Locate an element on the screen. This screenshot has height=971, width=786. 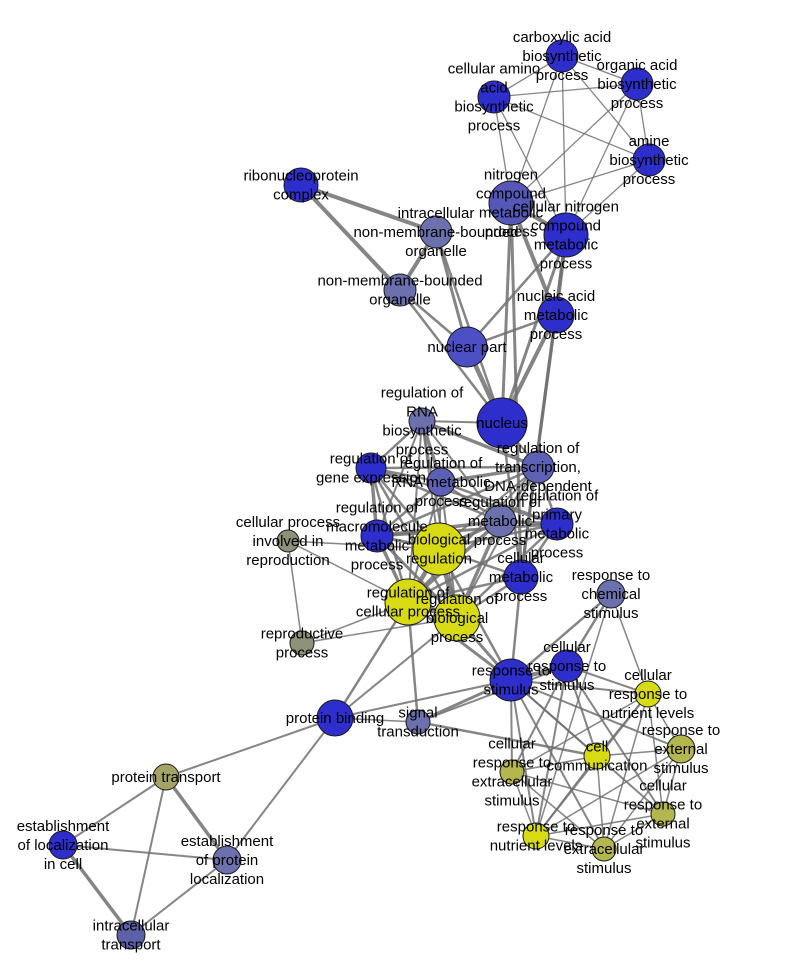
node-it is located at coordinates (131, 935).